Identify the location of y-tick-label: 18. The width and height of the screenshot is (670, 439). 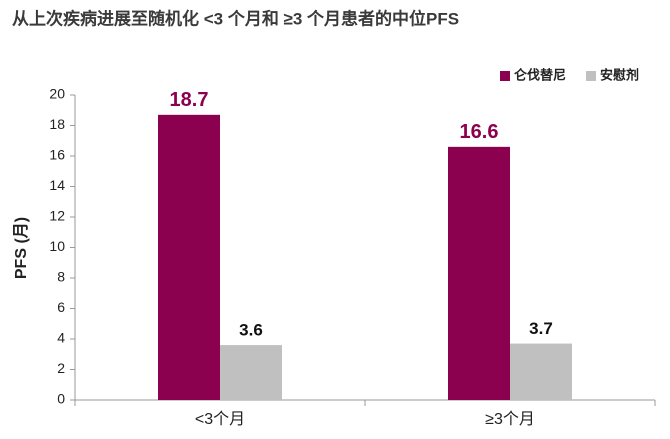
(57, 124).